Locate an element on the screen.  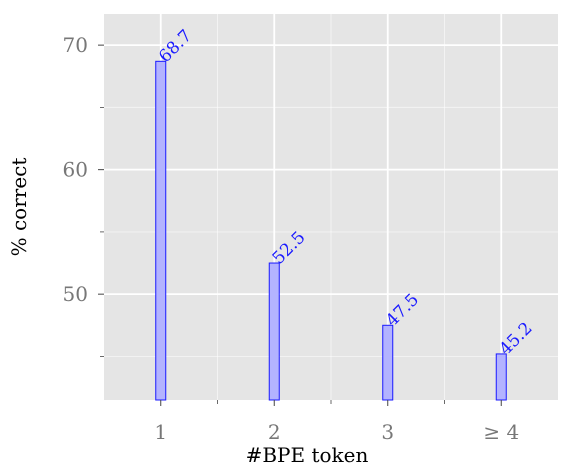
y-axis-title: % correct is located at coordinates (19, 207).